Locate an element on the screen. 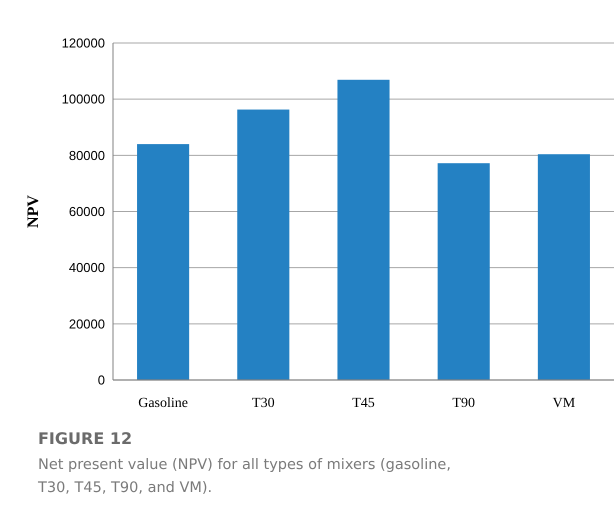 This screenshot has height=520, width=614. y-tick-label: 60000 is located at coordinates (86, 212).